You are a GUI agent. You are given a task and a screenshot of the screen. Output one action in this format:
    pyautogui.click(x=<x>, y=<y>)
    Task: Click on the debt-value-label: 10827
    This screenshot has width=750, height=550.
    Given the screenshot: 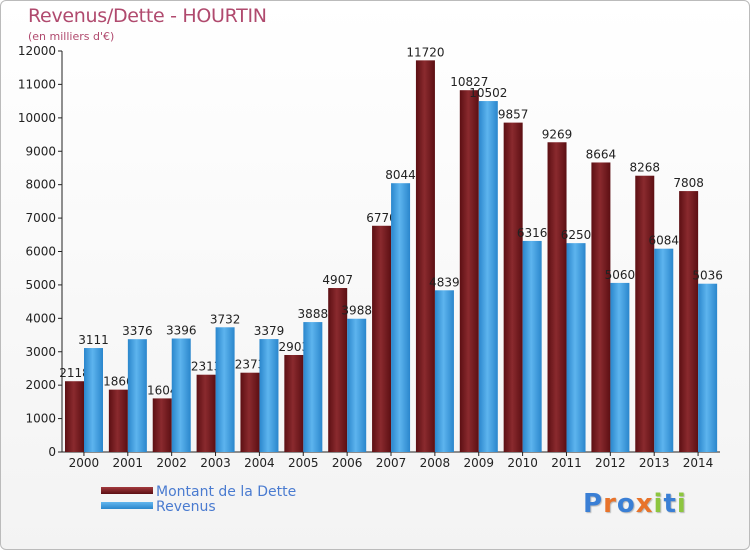 What is the action you would take?
    pyautogui.click(x=469, y=82)
    